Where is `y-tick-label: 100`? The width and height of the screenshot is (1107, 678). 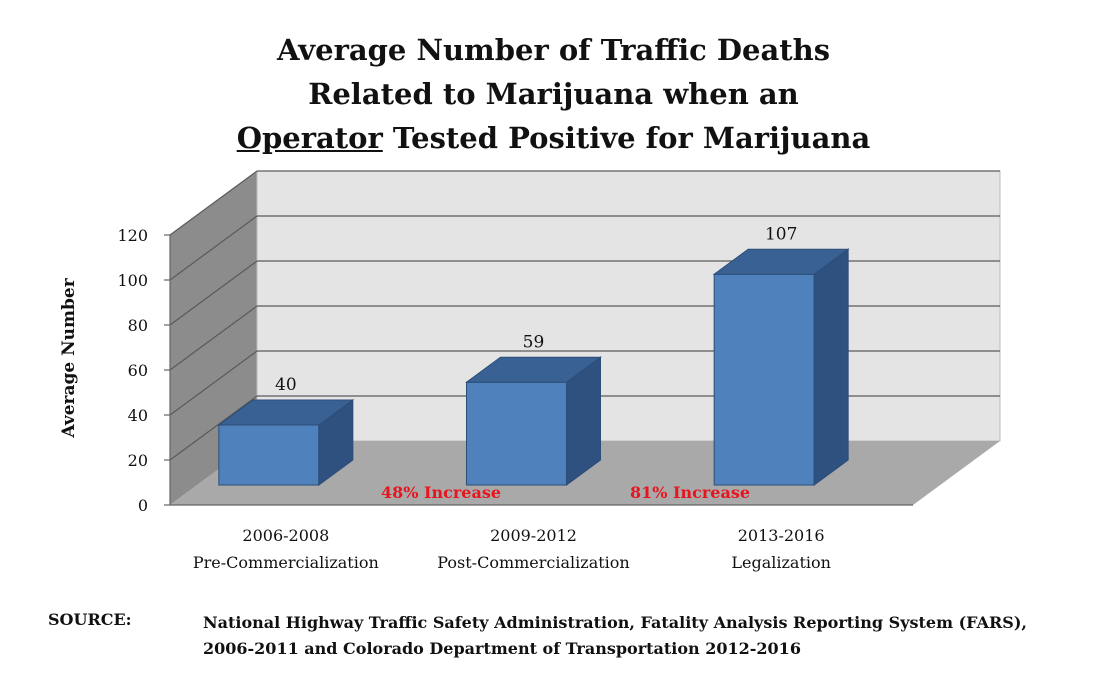
y-tick-label: 100 is located at coordinates (132, 280).